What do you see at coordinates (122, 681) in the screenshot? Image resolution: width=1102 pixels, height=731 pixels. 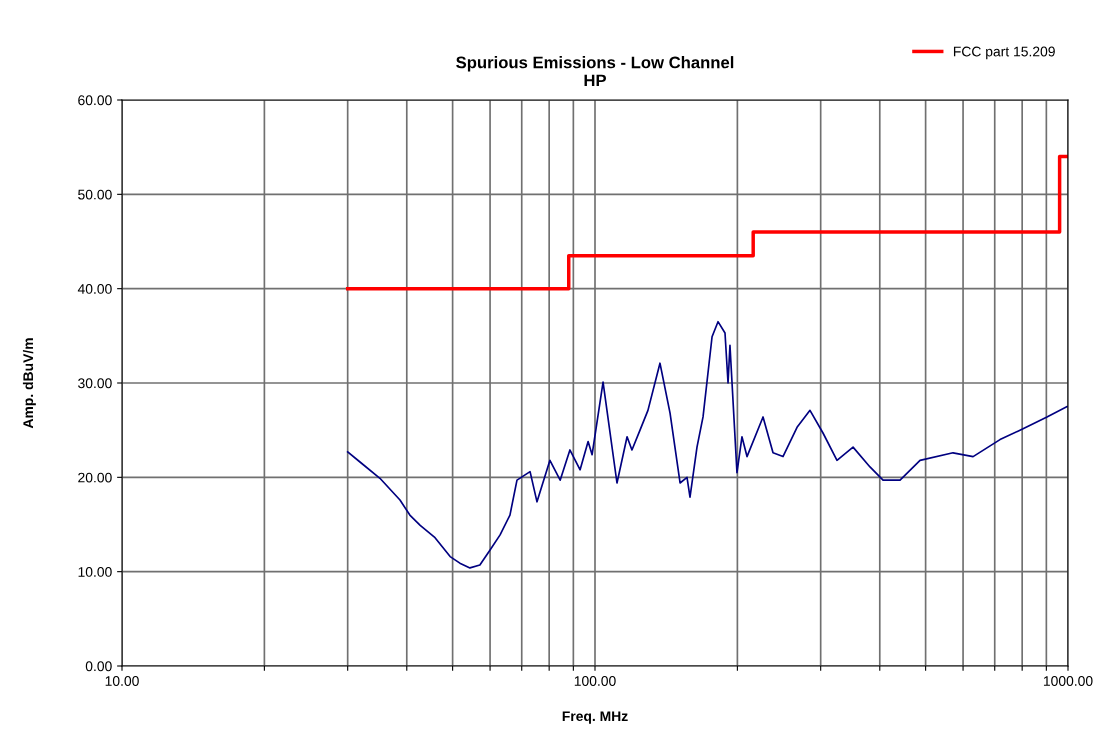 I see `x-tick-label: 10.00` at bounding box center [122, 681].